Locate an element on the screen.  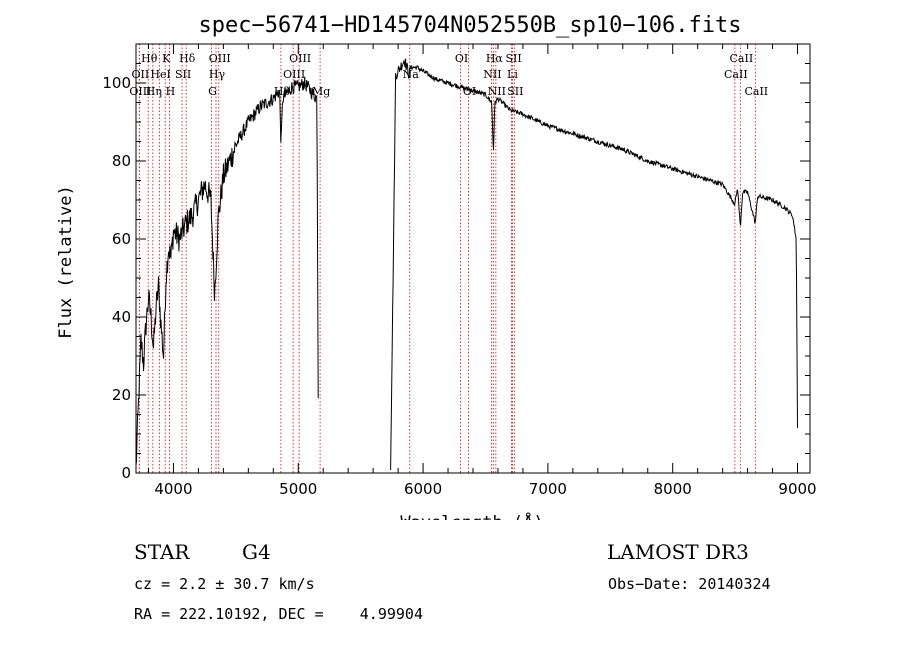
spectral-line-label: K is located at coordinates (166, 58).